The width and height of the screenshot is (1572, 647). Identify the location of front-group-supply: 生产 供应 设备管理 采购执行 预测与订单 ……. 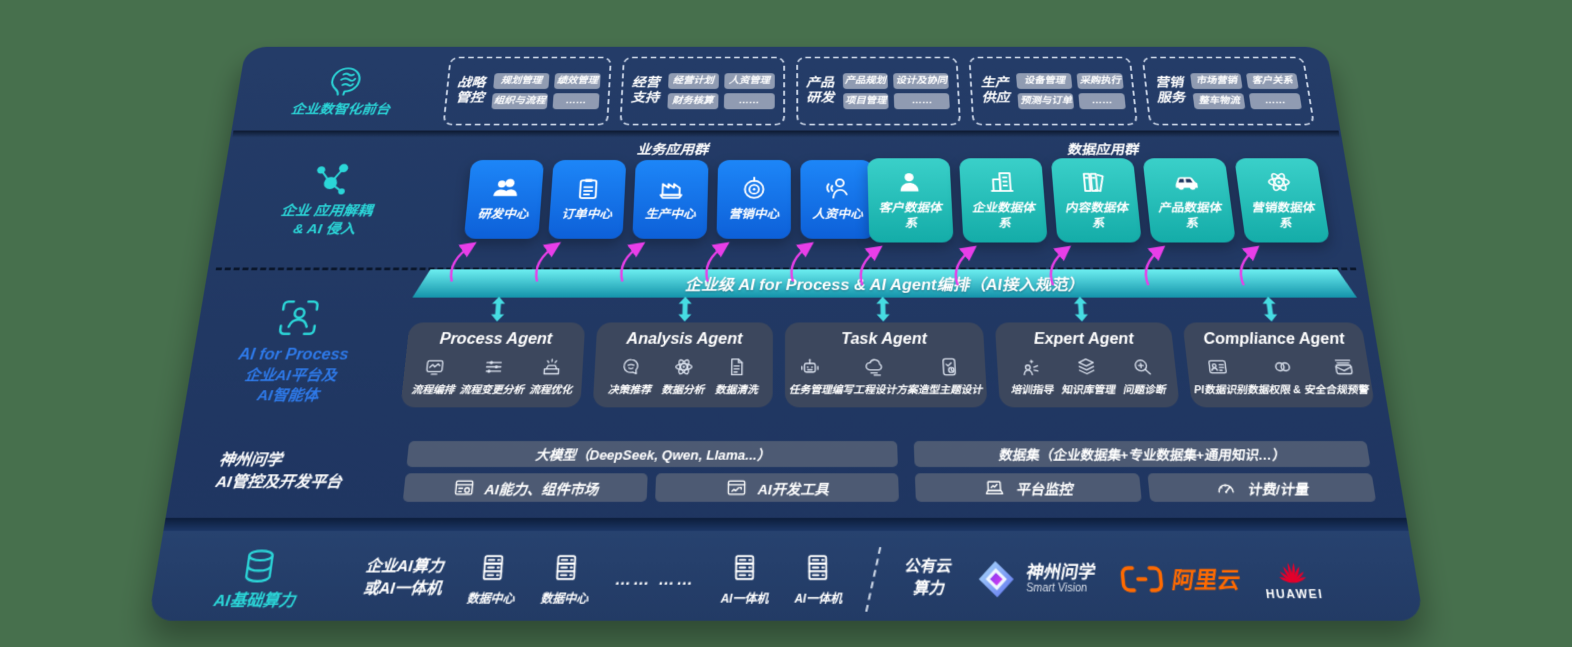
(1053, 91).